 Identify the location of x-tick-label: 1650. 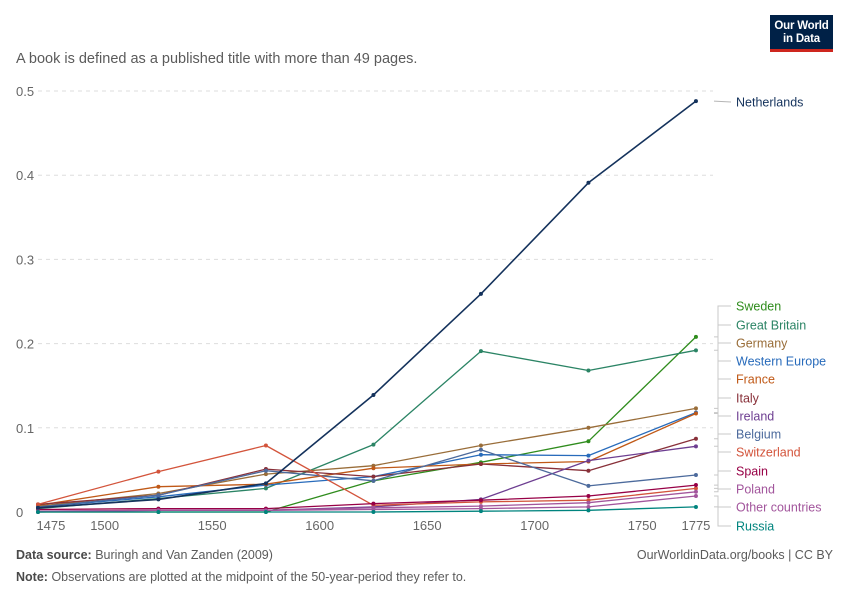
(427, 525).